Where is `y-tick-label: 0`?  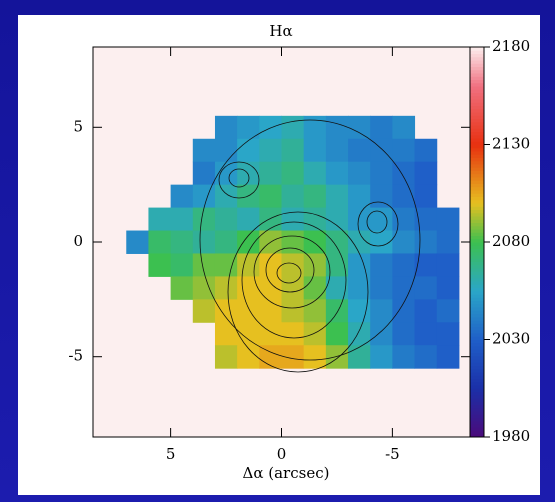
y-tick-label: 0 is located at coordinates (78, 241).